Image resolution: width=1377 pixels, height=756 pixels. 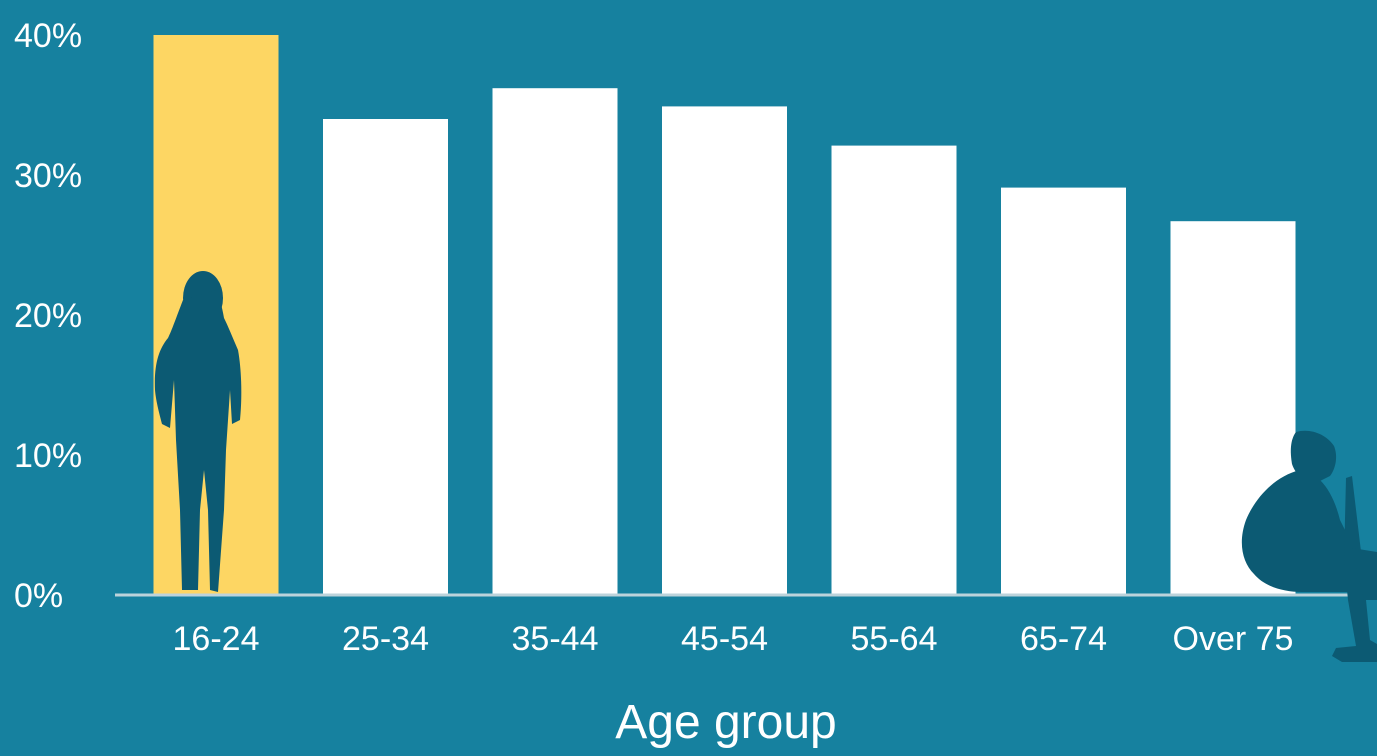 What do you see at coordinates (726, 722) in the screenshot?
I see `x-axis-title: Age group` at bounding box center [726, 722].